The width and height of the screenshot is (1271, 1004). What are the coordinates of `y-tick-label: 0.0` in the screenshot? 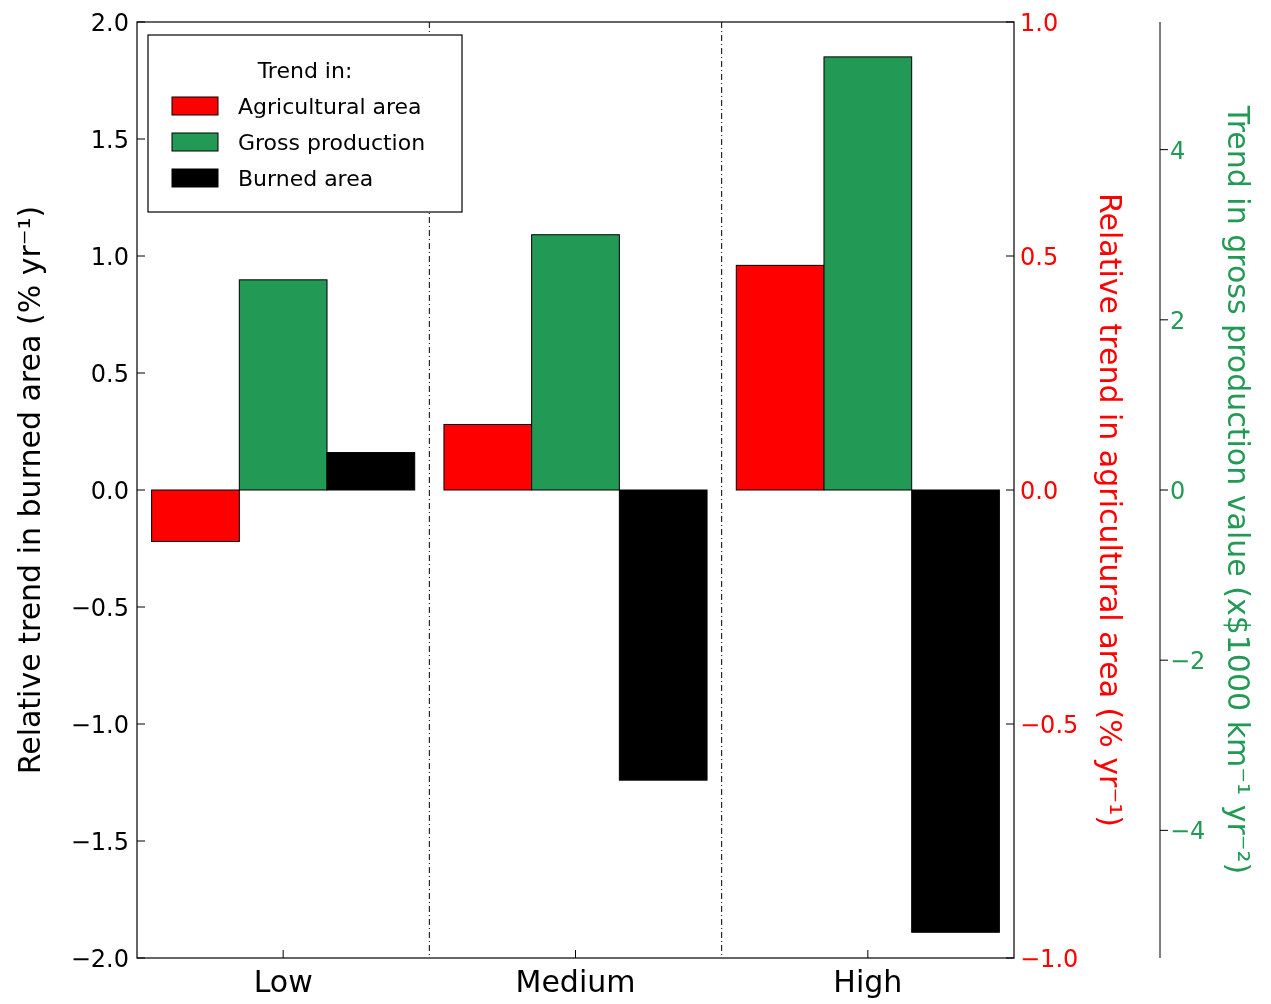 It's located at (109, 491).